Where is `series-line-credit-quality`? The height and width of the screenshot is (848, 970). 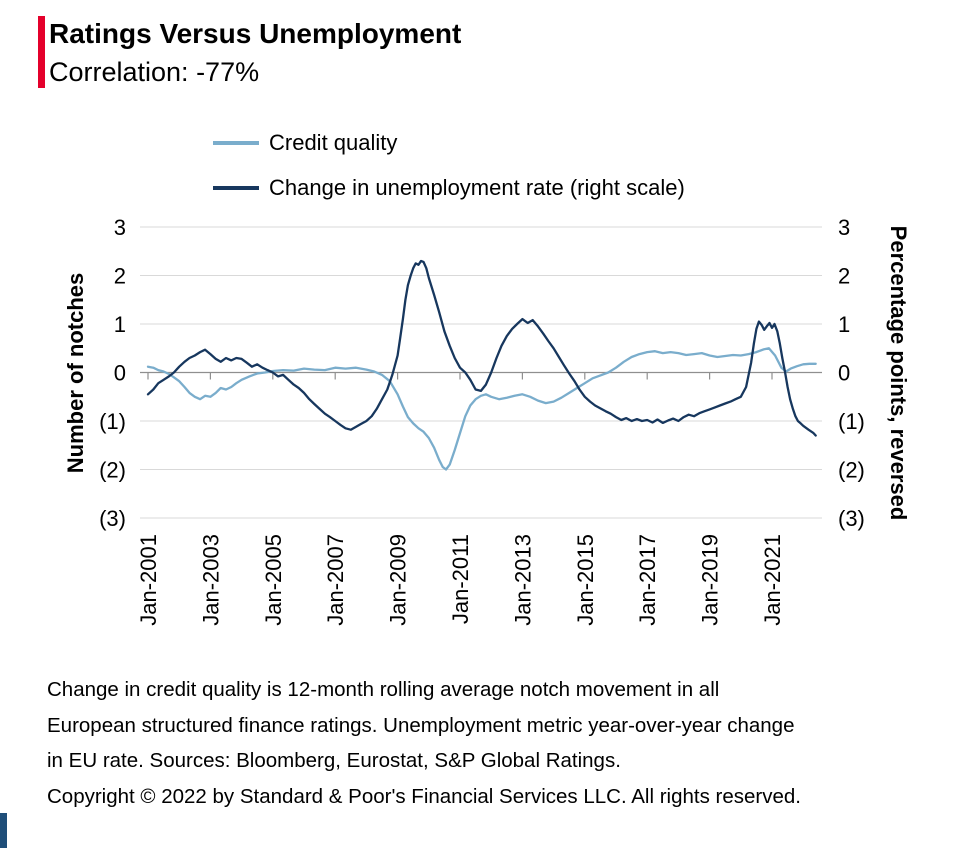 series-line-credit-quality is located at coordinates (481, 409).